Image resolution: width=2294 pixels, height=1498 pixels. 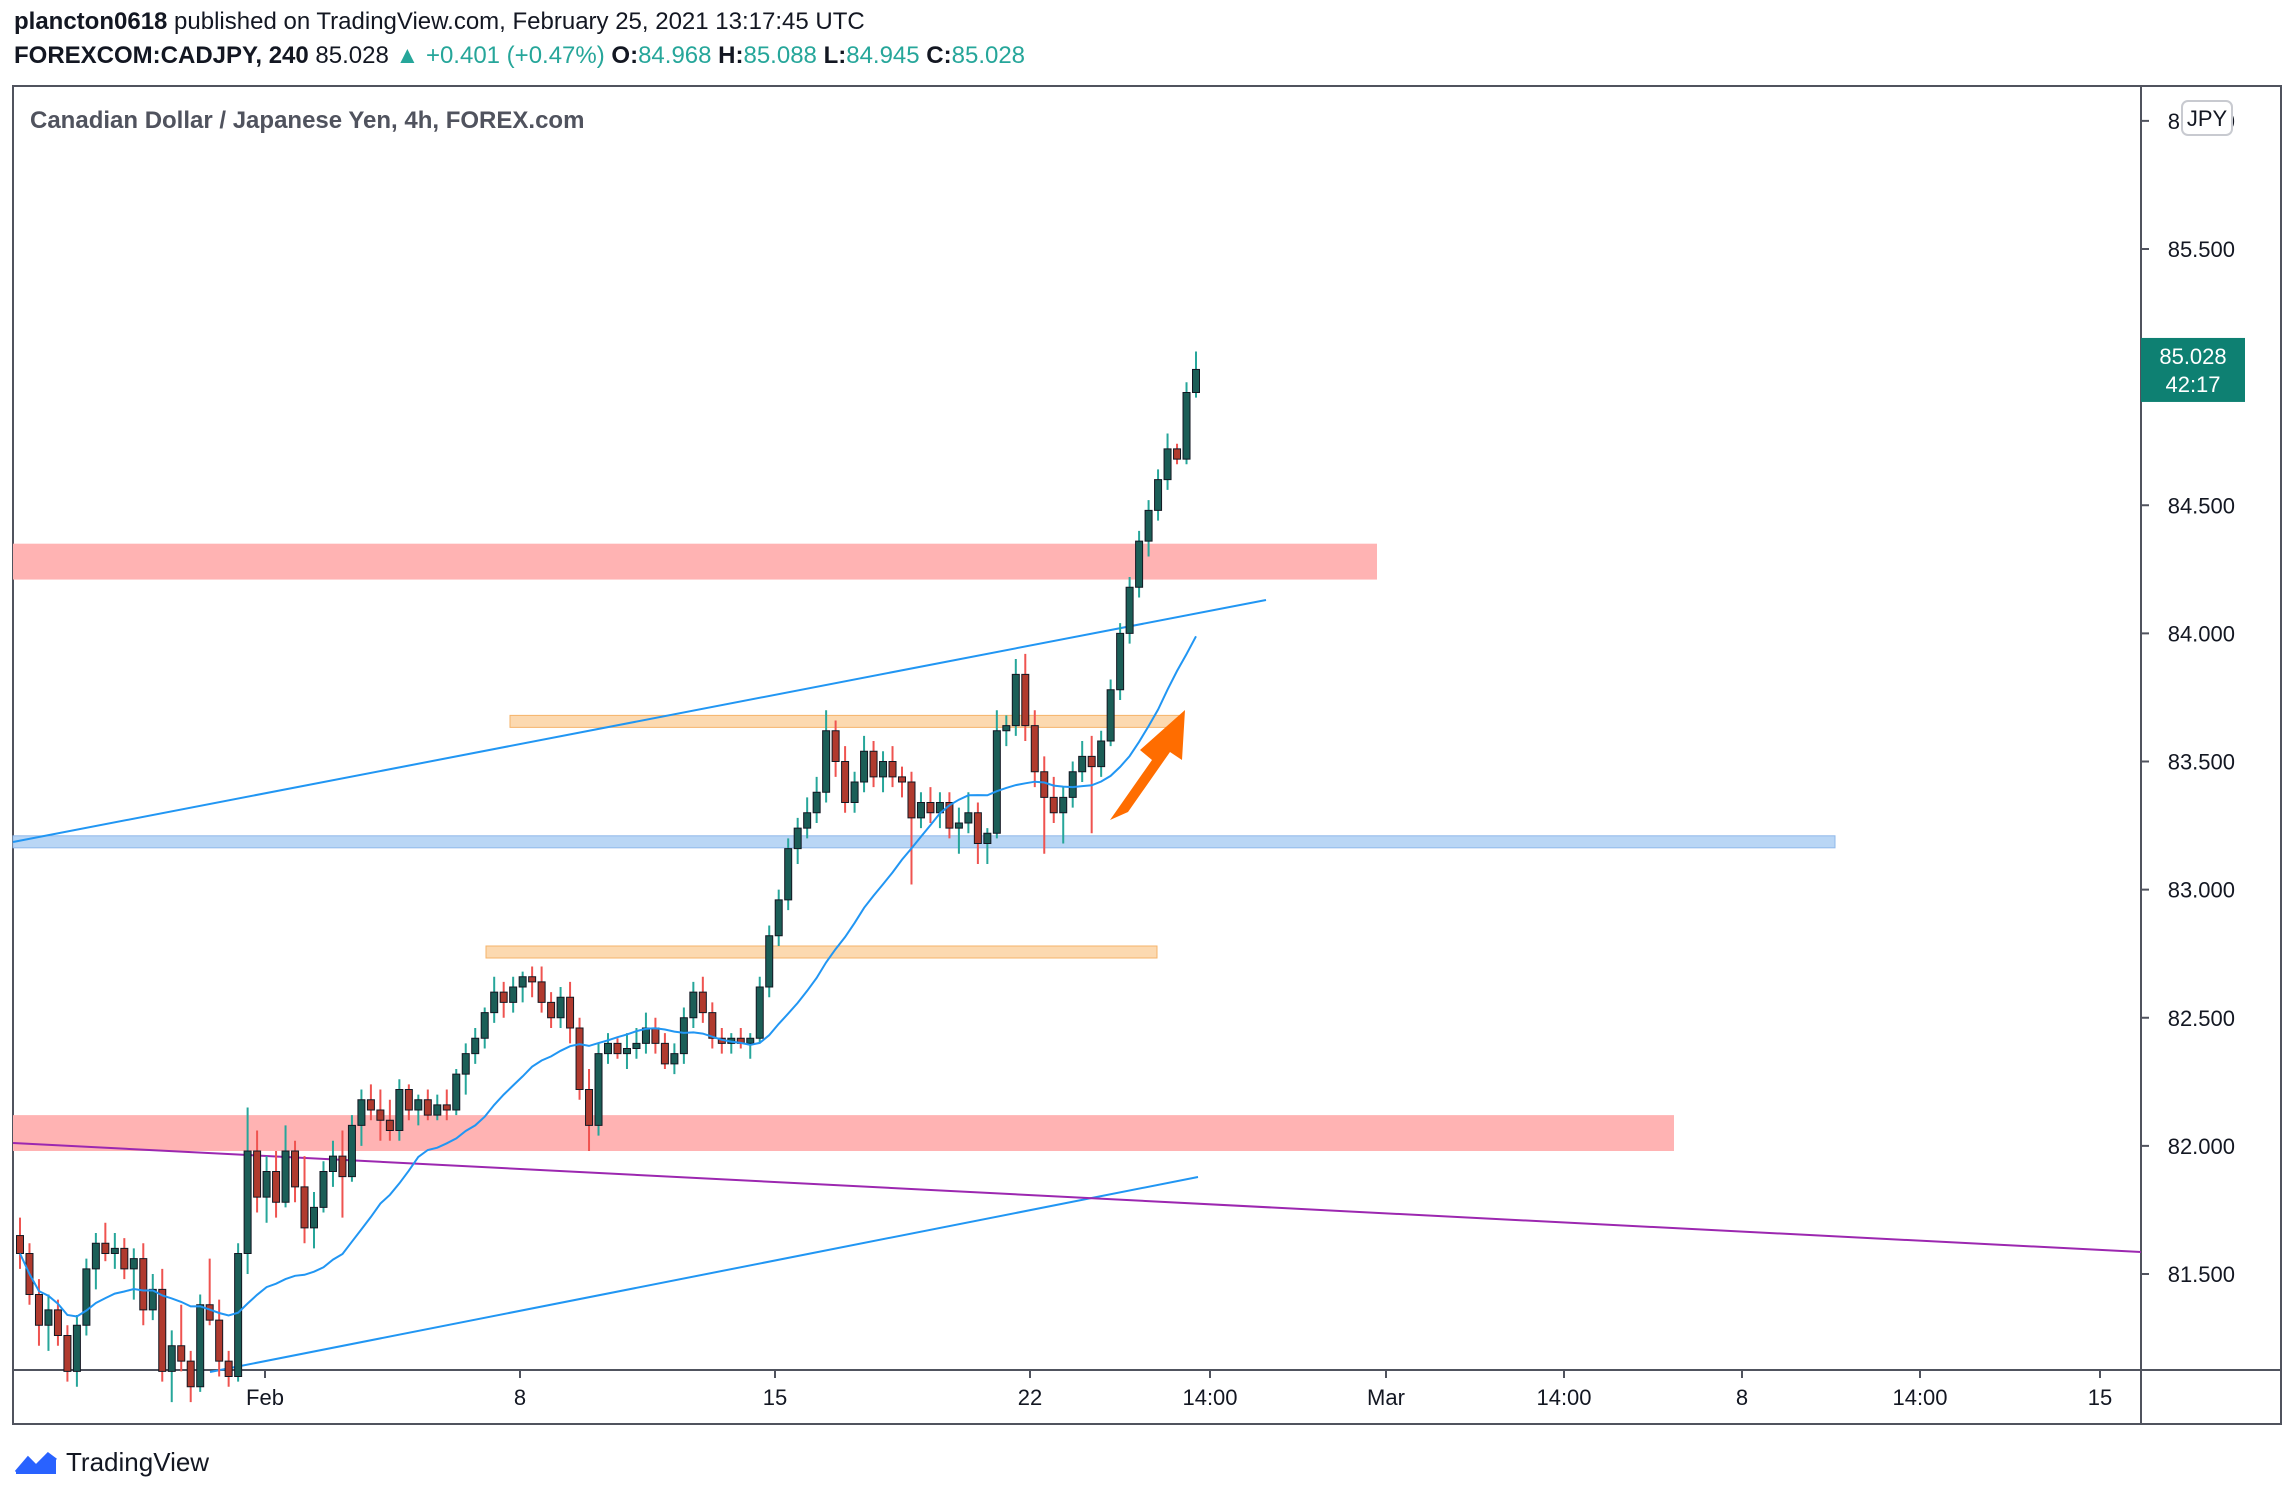 What do you see at coordinates (625, 55) in the screenshot?
I see `open-label: O:` at bounding box center [625, 55].